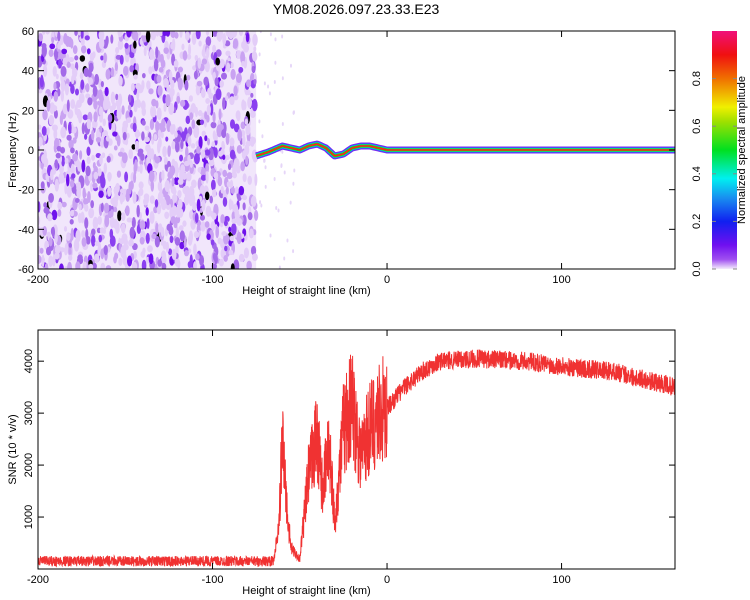  Describe the element at coordinates (387, 280) in the screenshot. I see `x-tick-label: 0` at that location.